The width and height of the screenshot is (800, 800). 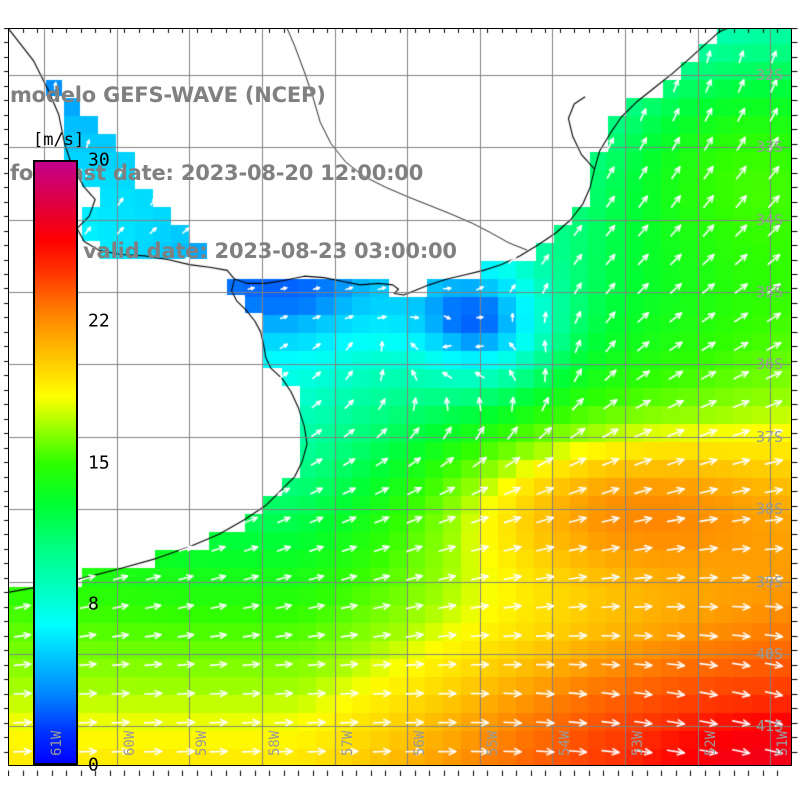 I want to click on latitude-label-35S: 35S, so click(x=770, y=292).